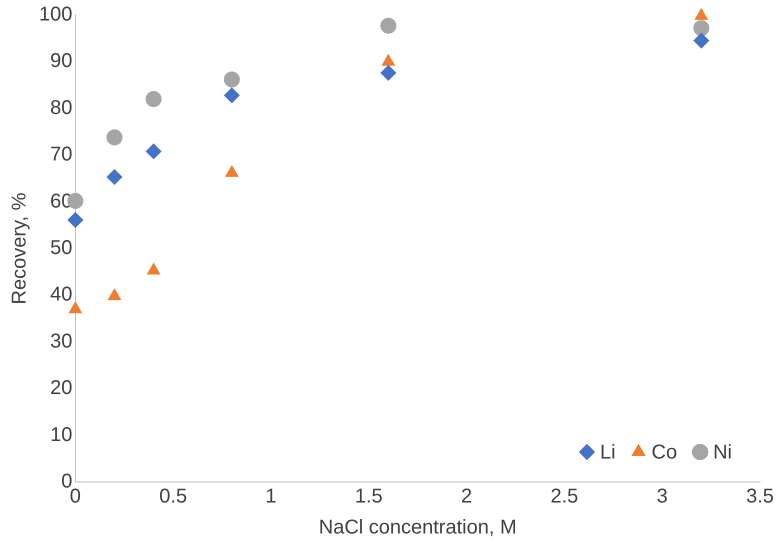  I want to click on x-tick-label: 1.5, so click(368, 497).